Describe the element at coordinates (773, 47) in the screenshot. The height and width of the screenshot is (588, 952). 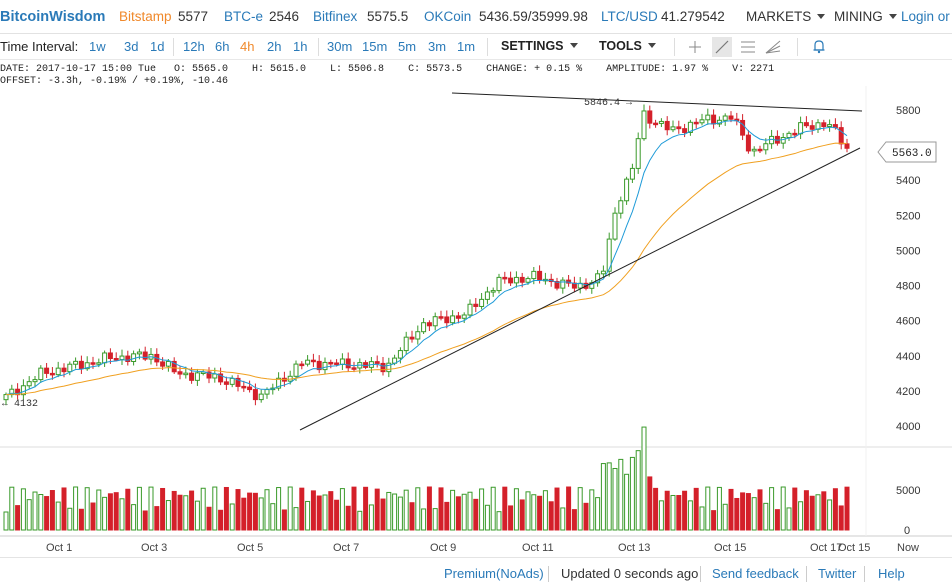
I see `fan-icon` at that location.